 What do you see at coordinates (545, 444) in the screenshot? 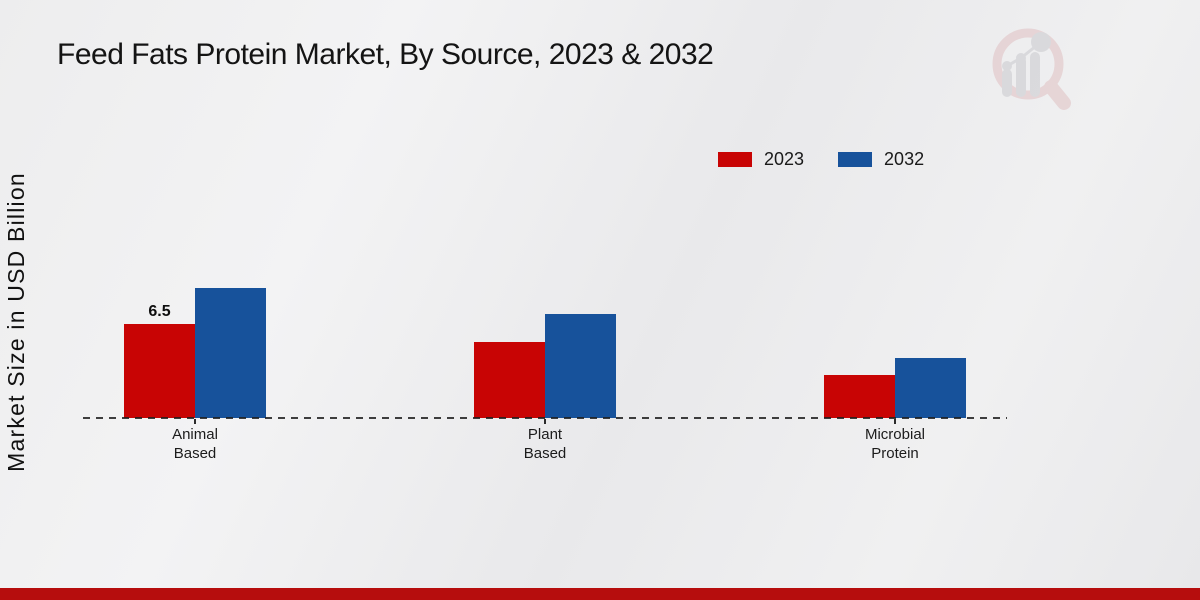
I see `category-label-plant-based: Plant Based` at bounding box center [545, 444].